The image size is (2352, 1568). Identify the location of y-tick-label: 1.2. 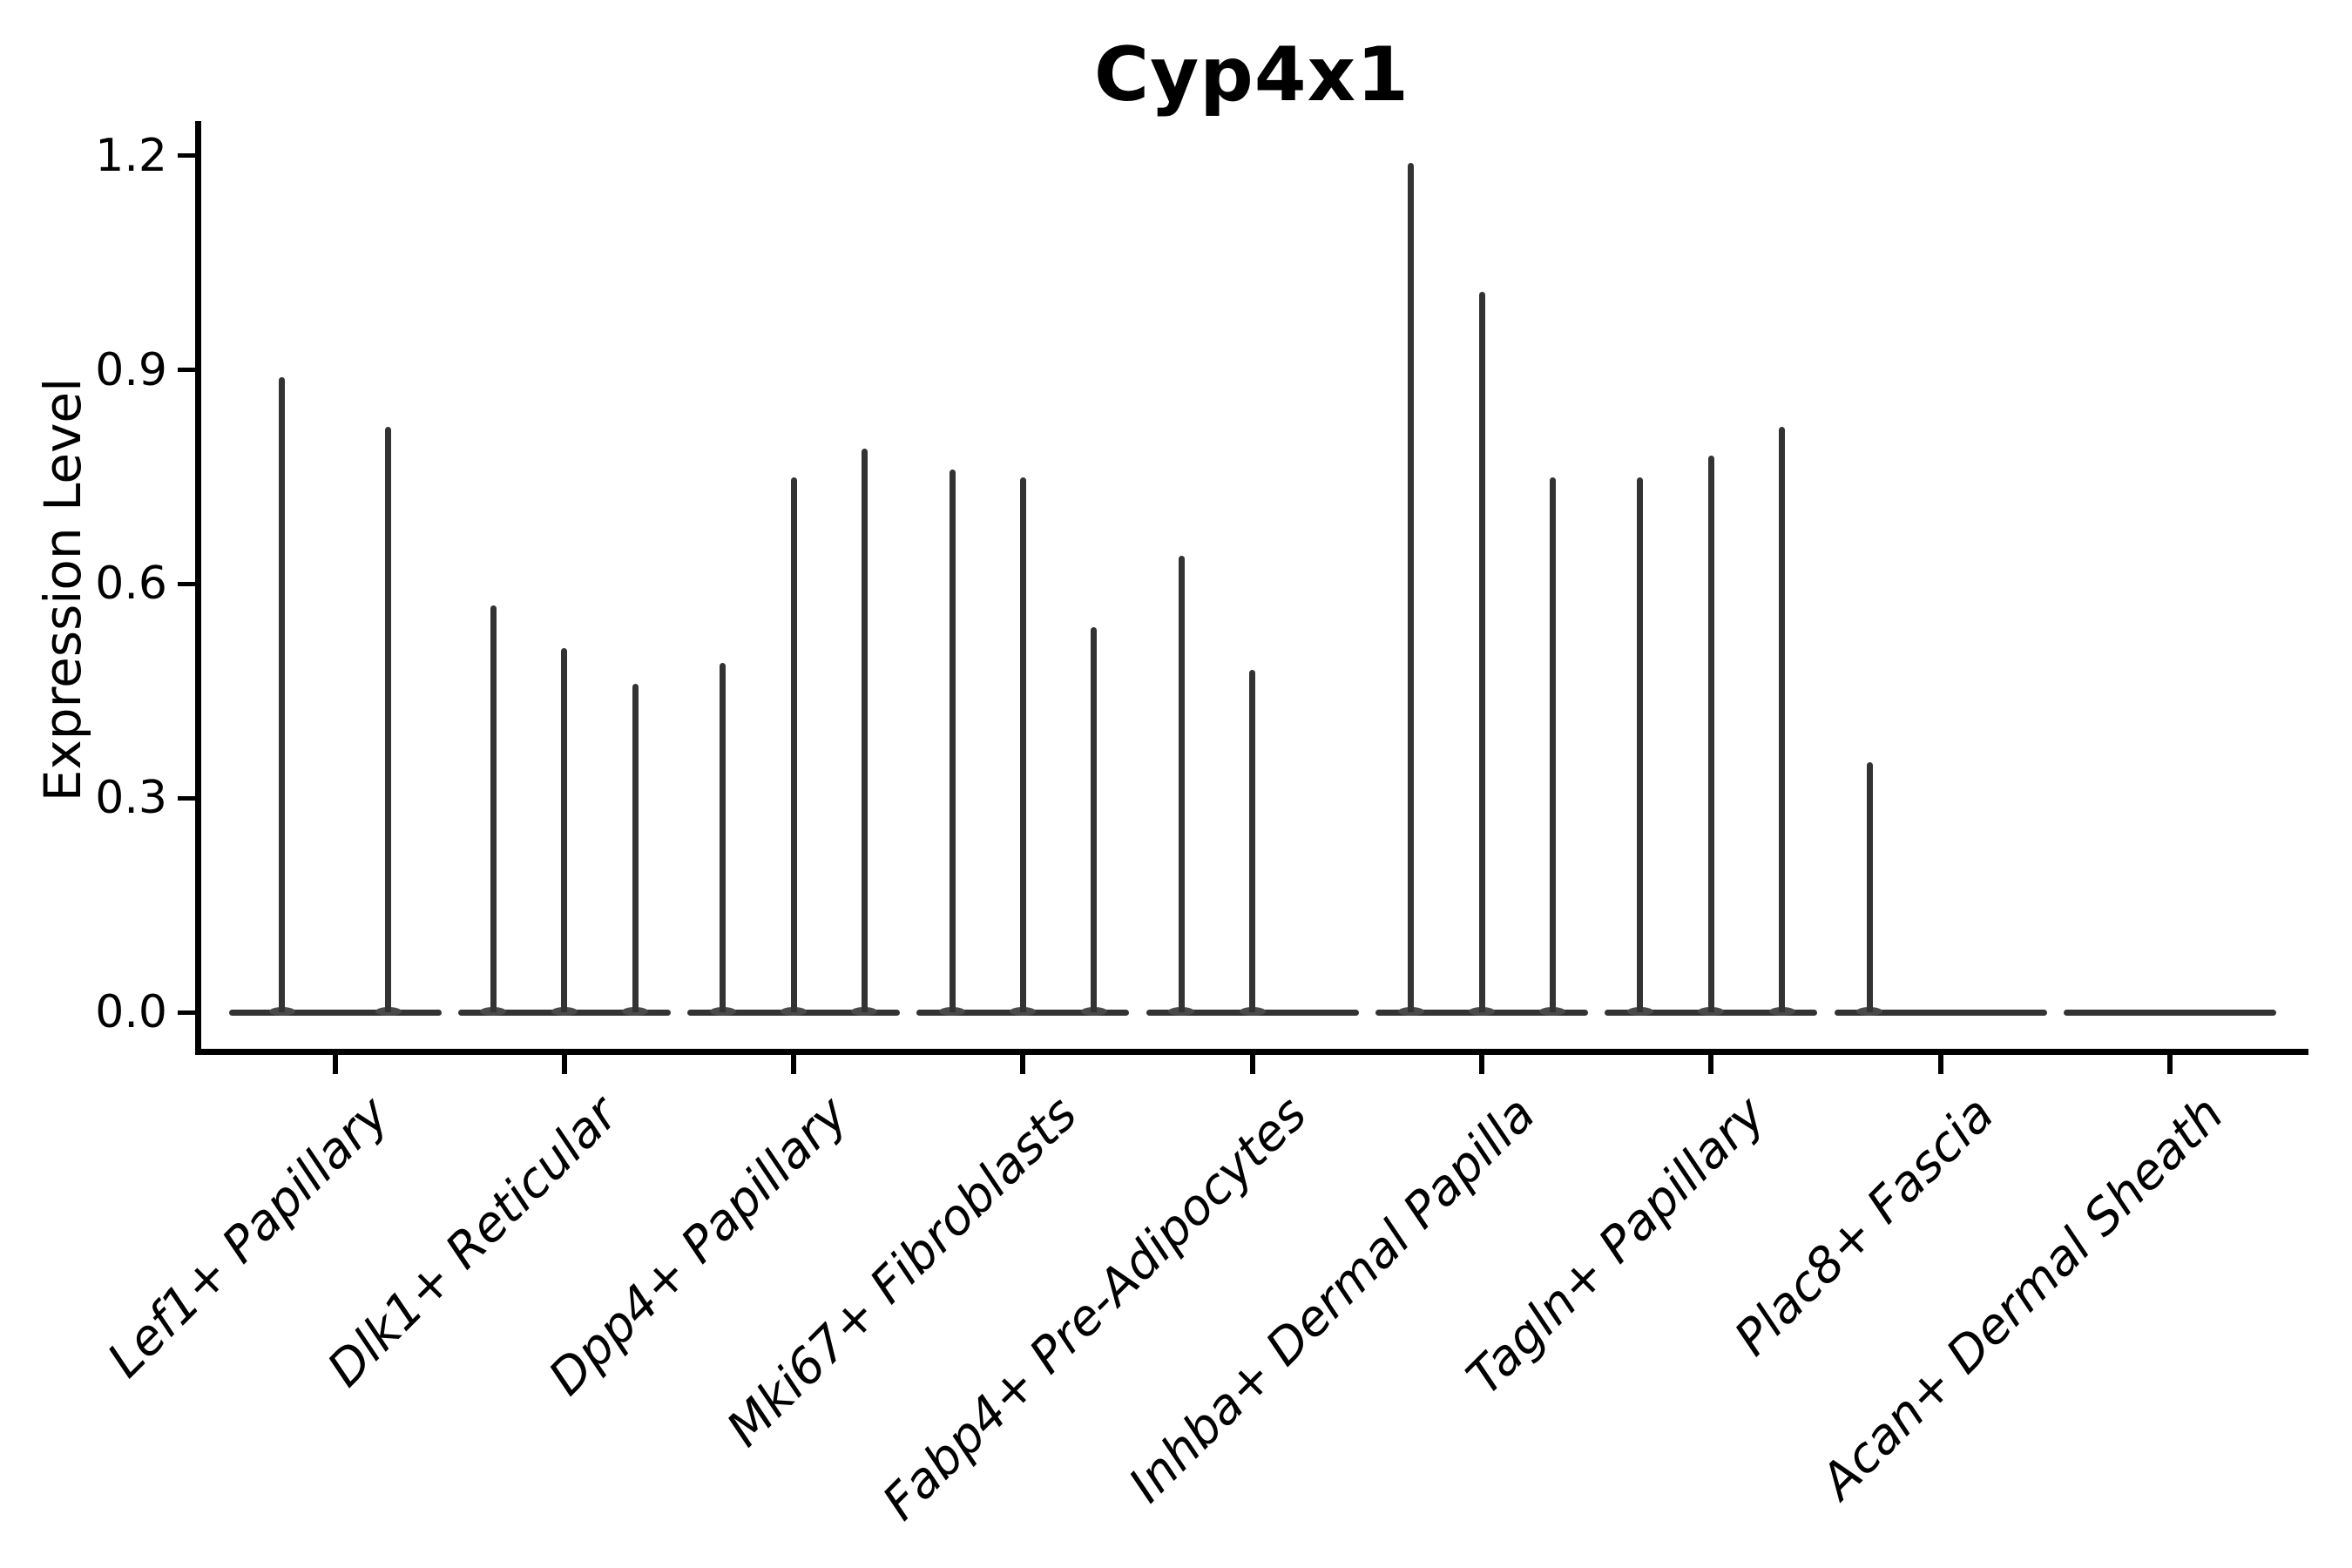
(131, 155).